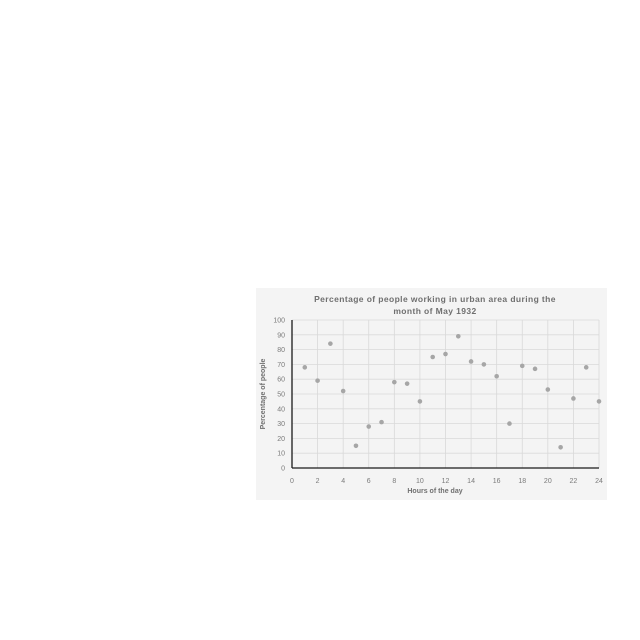 The width and height of the screenshot is (640, 640). I want to click on y-tick-label: 10, so click(281, 454).